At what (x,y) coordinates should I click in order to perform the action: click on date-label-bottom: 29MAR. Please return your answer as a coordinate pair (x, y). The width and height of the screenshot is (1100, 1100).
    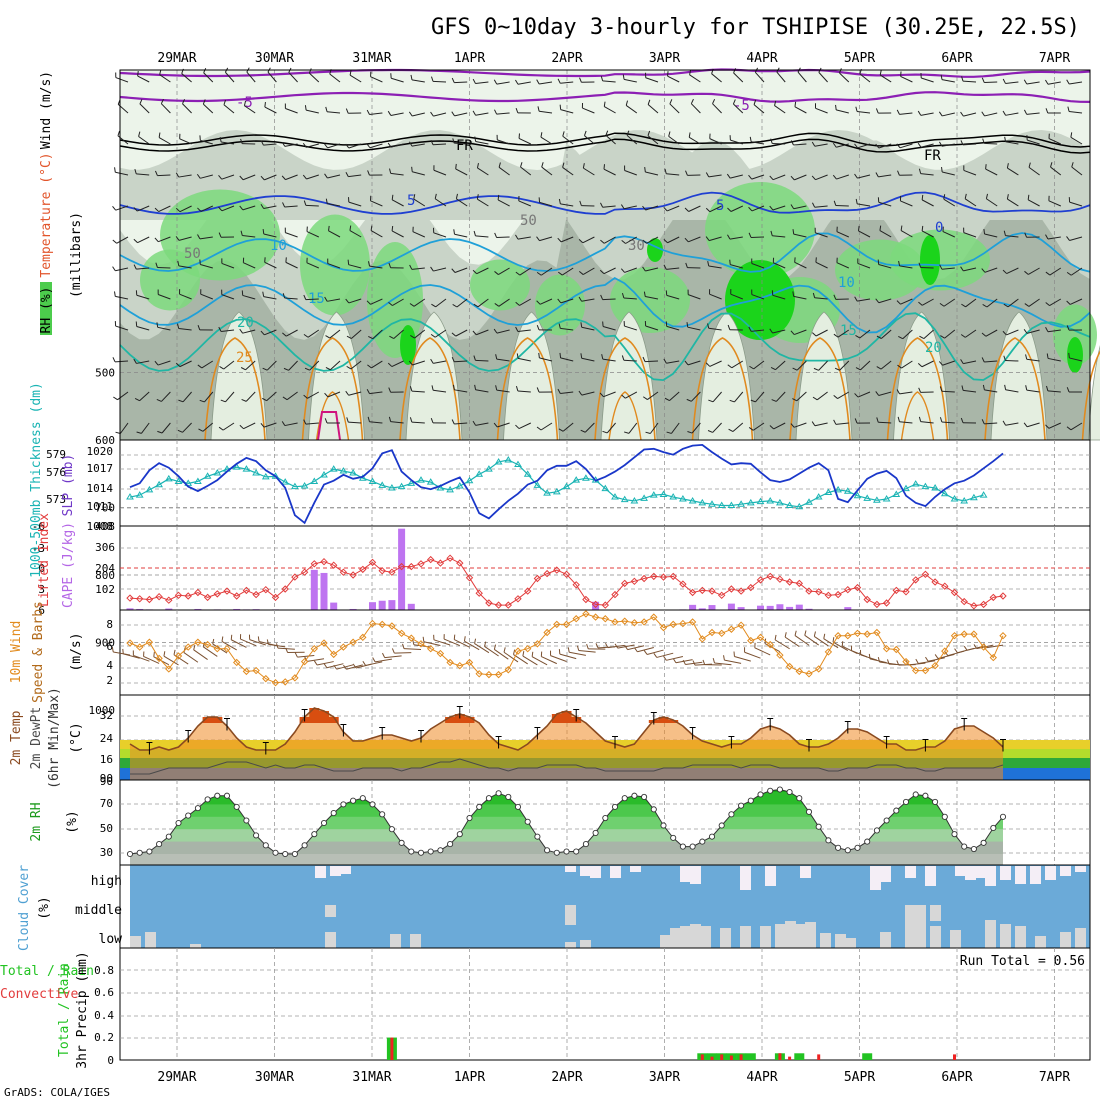
    Looking at the image, I should click on (176, 1077).